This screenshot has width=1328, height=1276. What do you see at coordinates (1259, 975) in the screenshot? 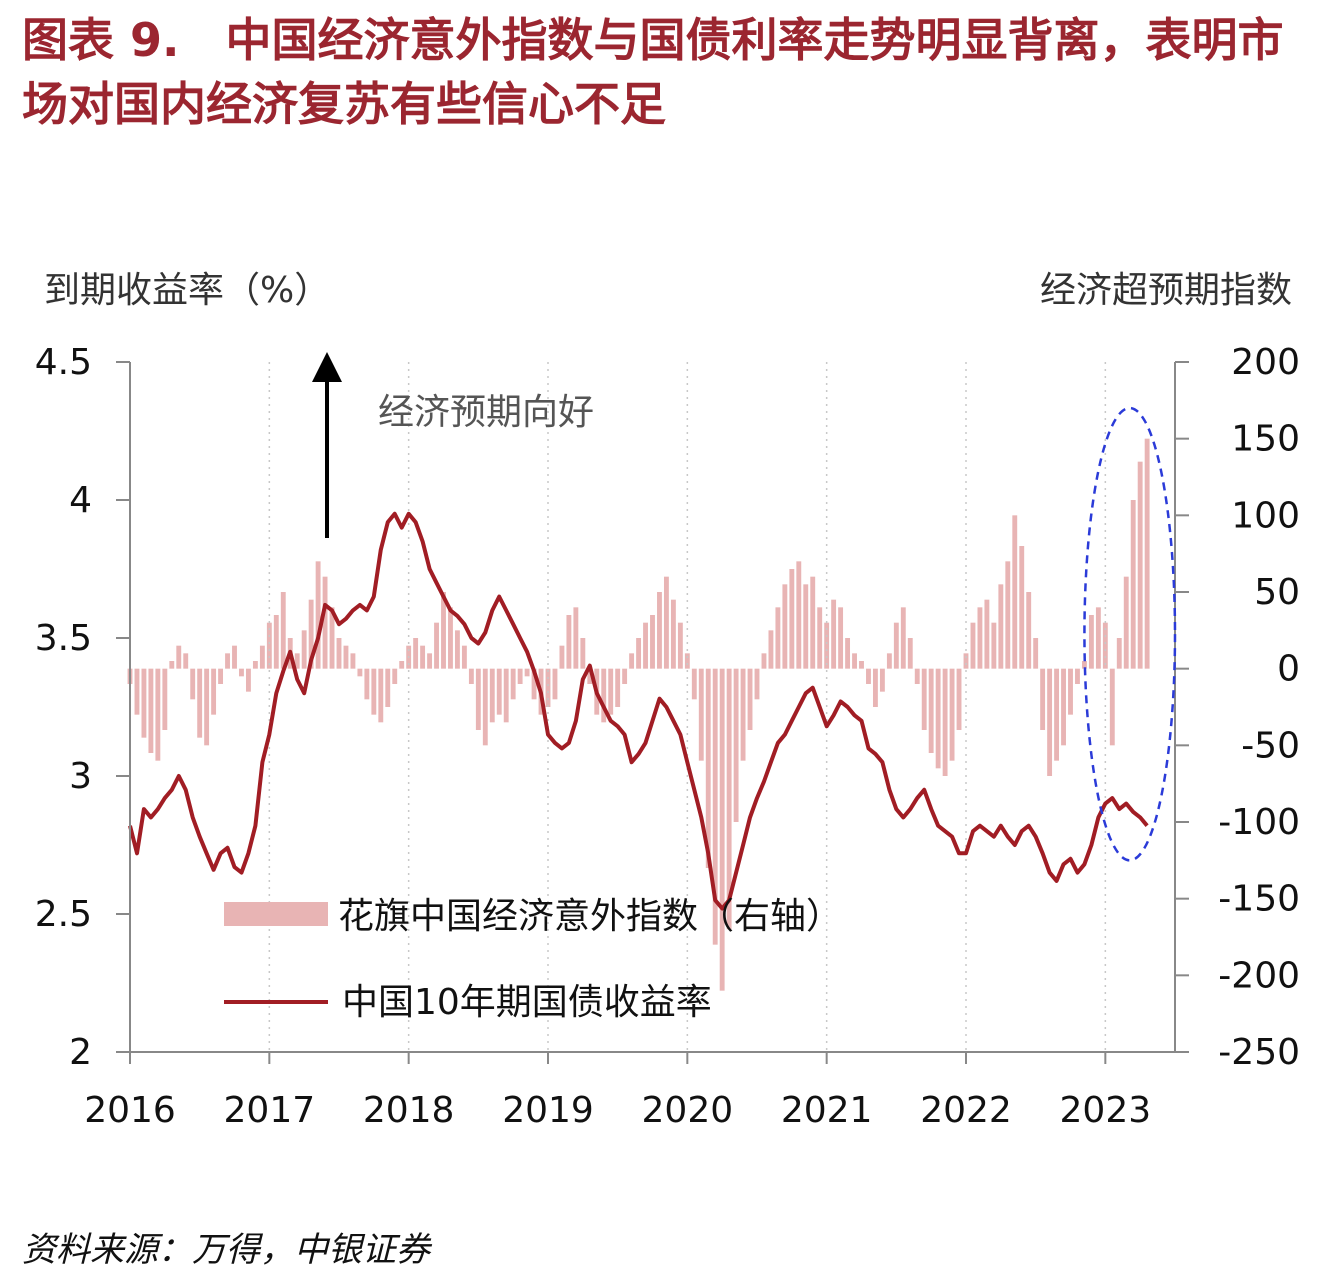
I see `right-tick-label: -200` at bounding box center [1259, 975].